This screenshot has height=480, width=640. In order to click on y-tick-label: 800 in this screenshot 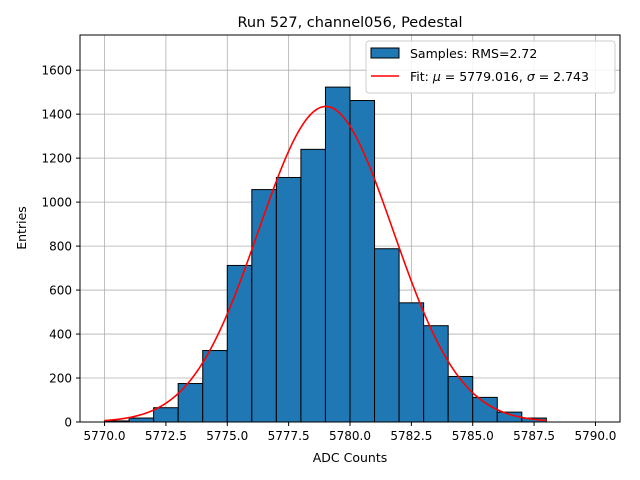, I will do `click(60, 247)`.